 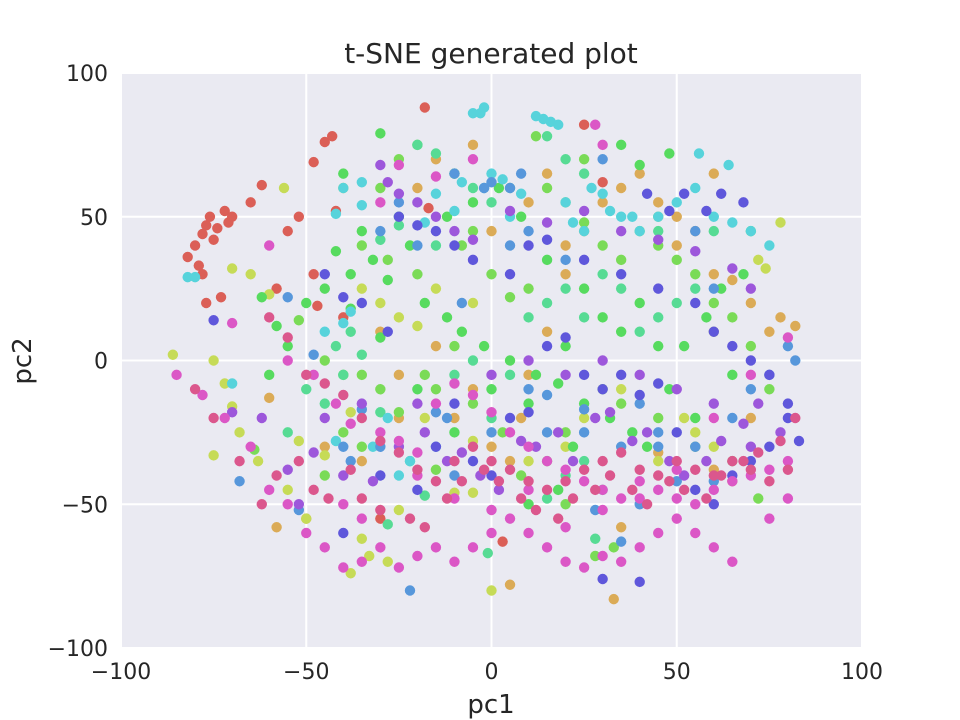 What do you see at coordinates (85, 505) in the screenshot?
I see `y-tick-label: −50` at bounding box center [85, 505].